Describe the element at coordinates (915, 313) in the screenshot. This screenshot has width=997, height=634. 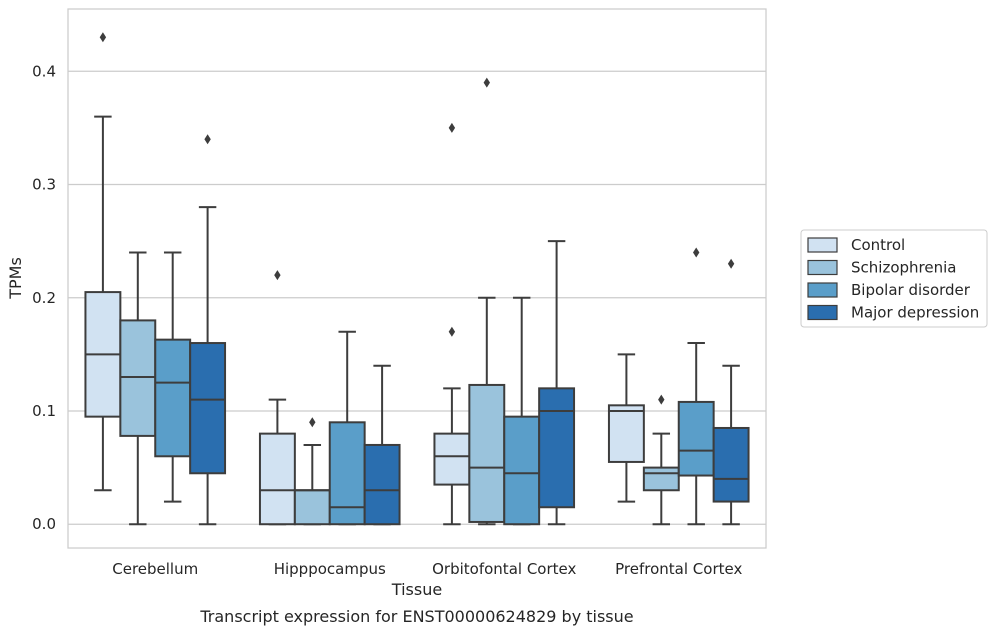
I see `legend-label: Major depression` at that location.